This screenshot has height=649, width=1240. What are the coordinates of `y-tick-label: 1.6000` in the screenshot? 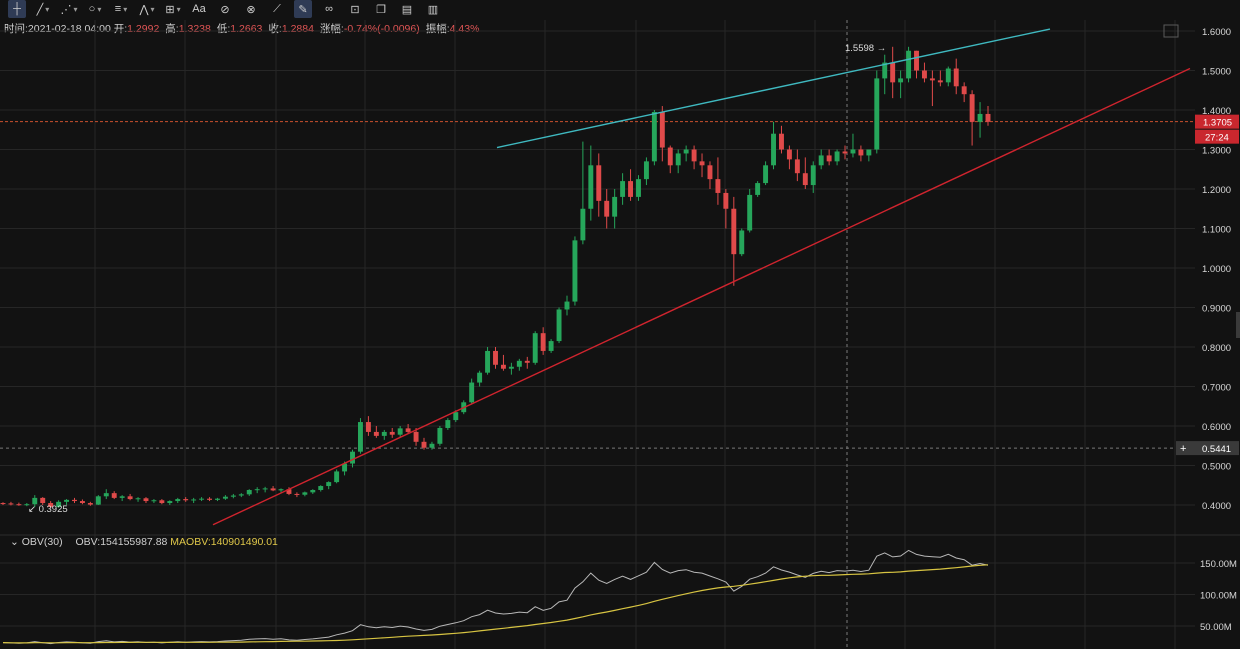 It's located at (1216, 32).